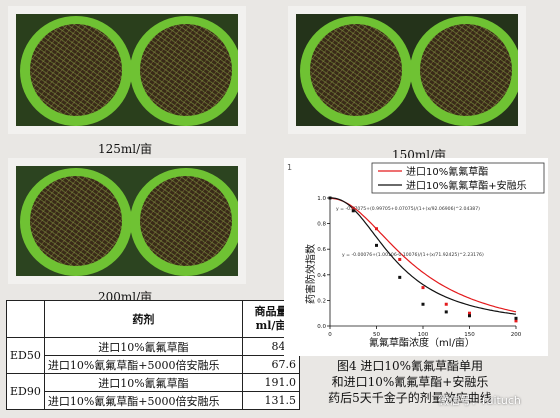  What do you see at coordinates (25, 319) in the screenshot?
I see `table-header-blank` at bounding box center [25, 319].